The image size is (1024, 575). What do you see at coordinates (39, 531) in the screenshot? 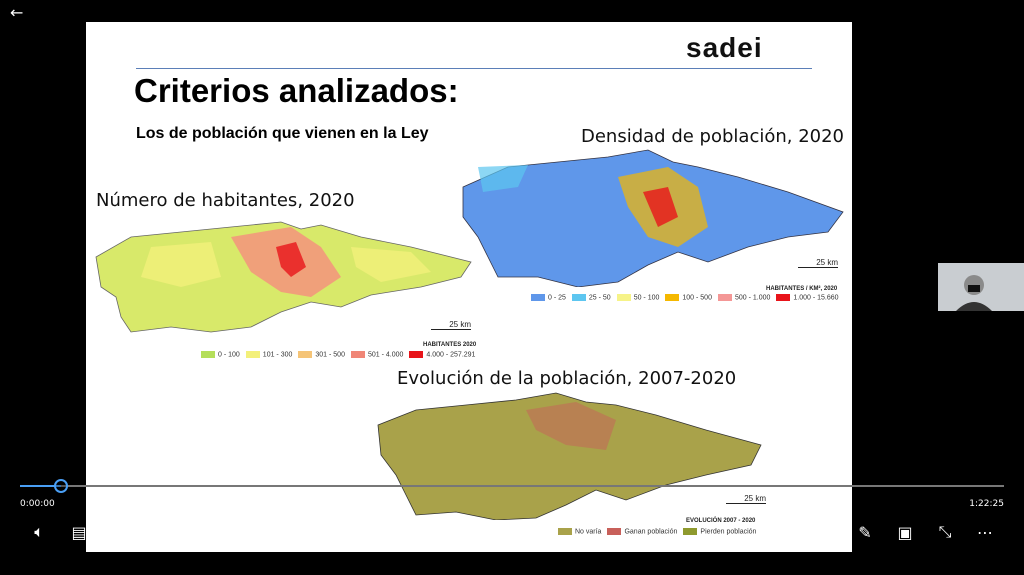
I see `volume-icon: 🔈︎` at bounding box center [39, 531].